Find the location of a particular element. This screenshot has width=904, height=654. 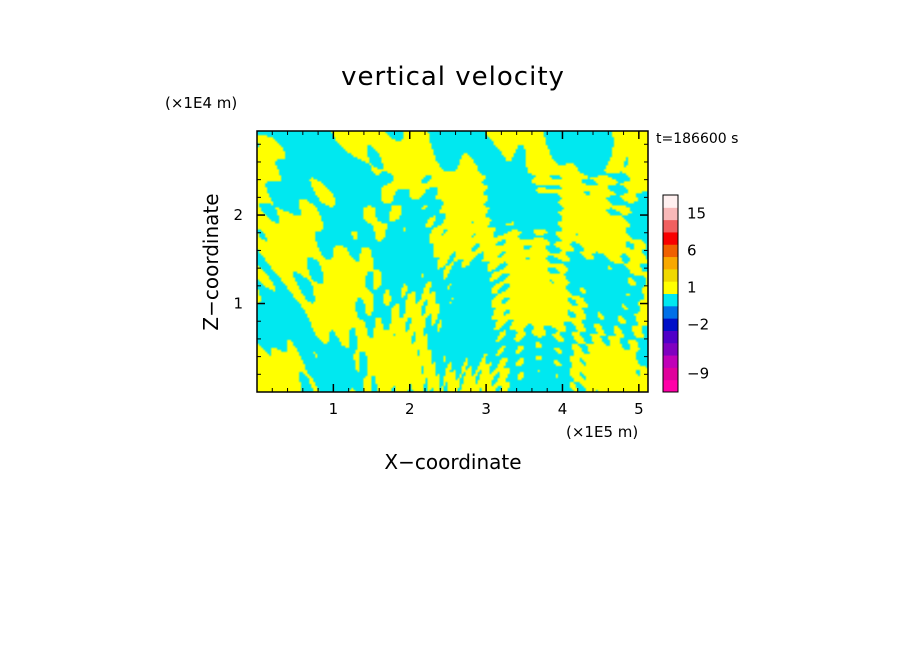

x-tick-label: 2 is located at coordinates (410, 409).